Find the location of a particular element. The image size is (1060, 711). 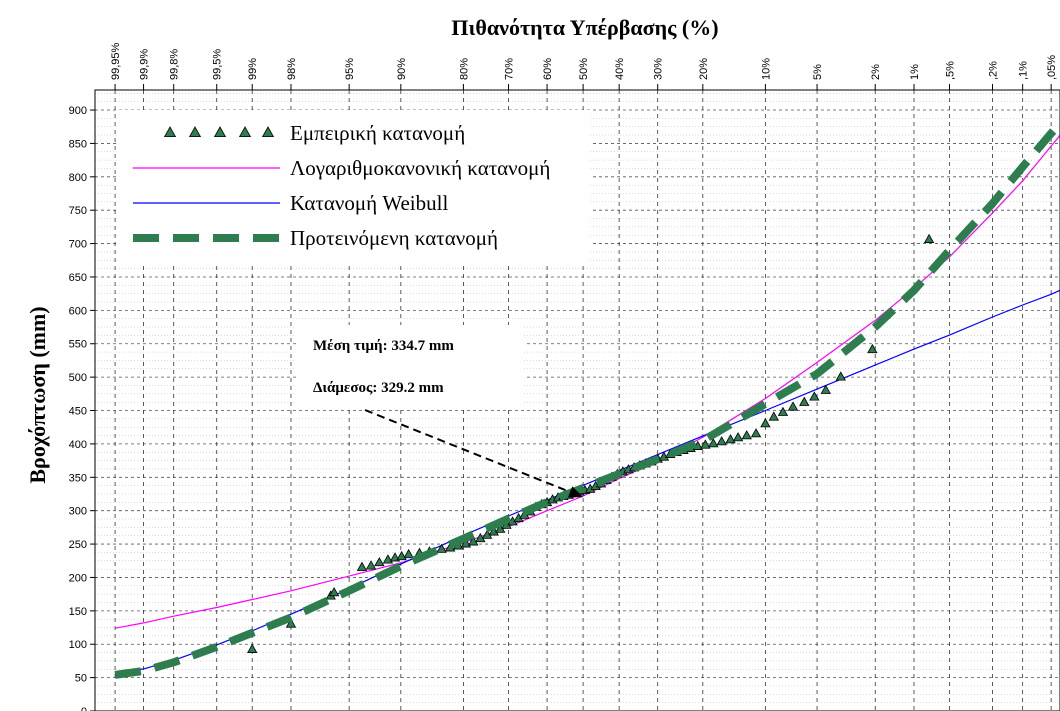

median-annotation: Διάμεσος: 329.2 mm is located at coordinates (378, 388).